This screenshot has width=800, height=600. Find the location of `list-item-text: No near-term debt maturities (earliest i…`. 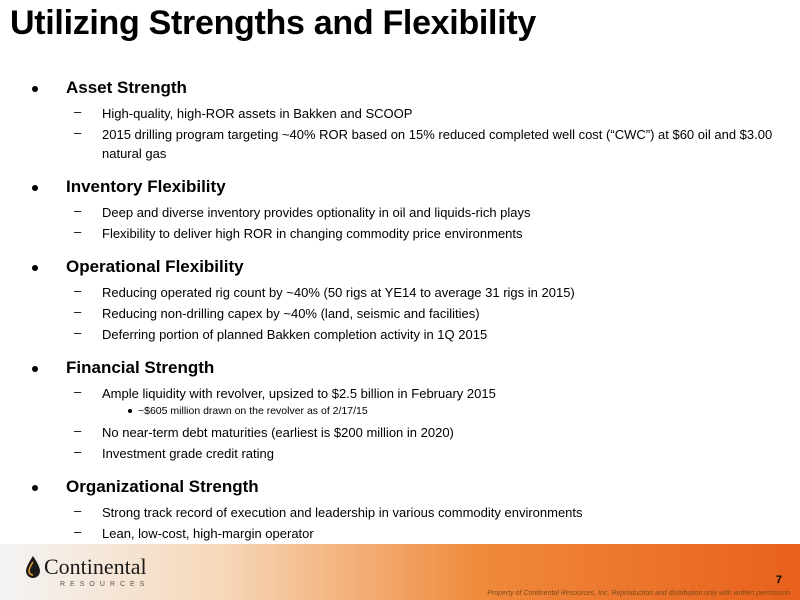

list-item-text: No near-term debt maturities (earliest i… is located at coordinates (278, 432).